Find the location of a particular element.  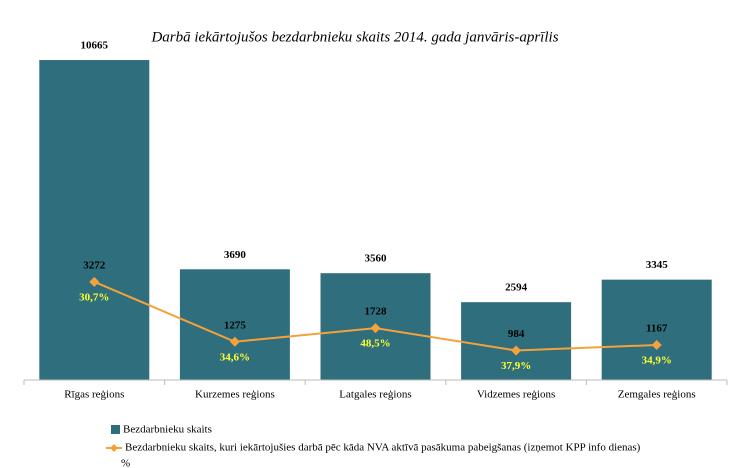

x-tick-label: Zemgales reģions is located at coordinates (657, 395).